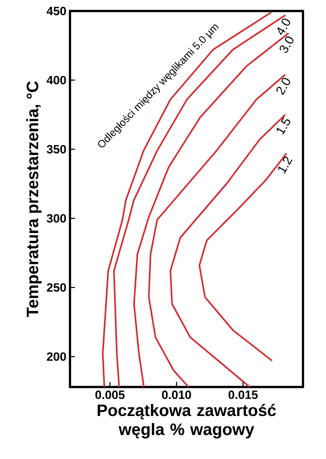 This screenshot has height=459, width=326. Describe the element at coordinates (56, 11) in the screenshot. I see `y-tick-label: 450` at that location.